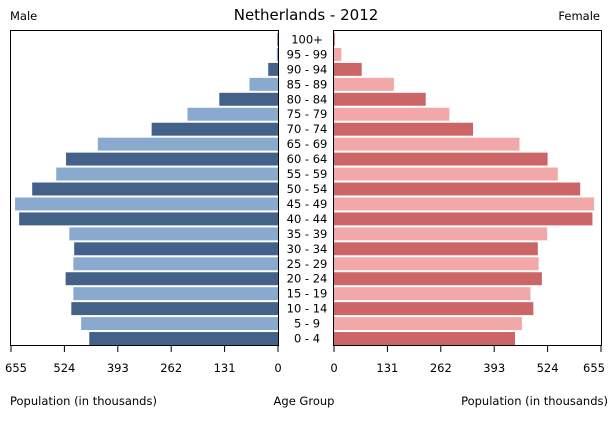 This screenshot has height=425, width=610. What do you see at coordinates (307, 309) in the screenshot?
I see `age-label-10-14: 10 - 14` at bounding box center [307, 309].